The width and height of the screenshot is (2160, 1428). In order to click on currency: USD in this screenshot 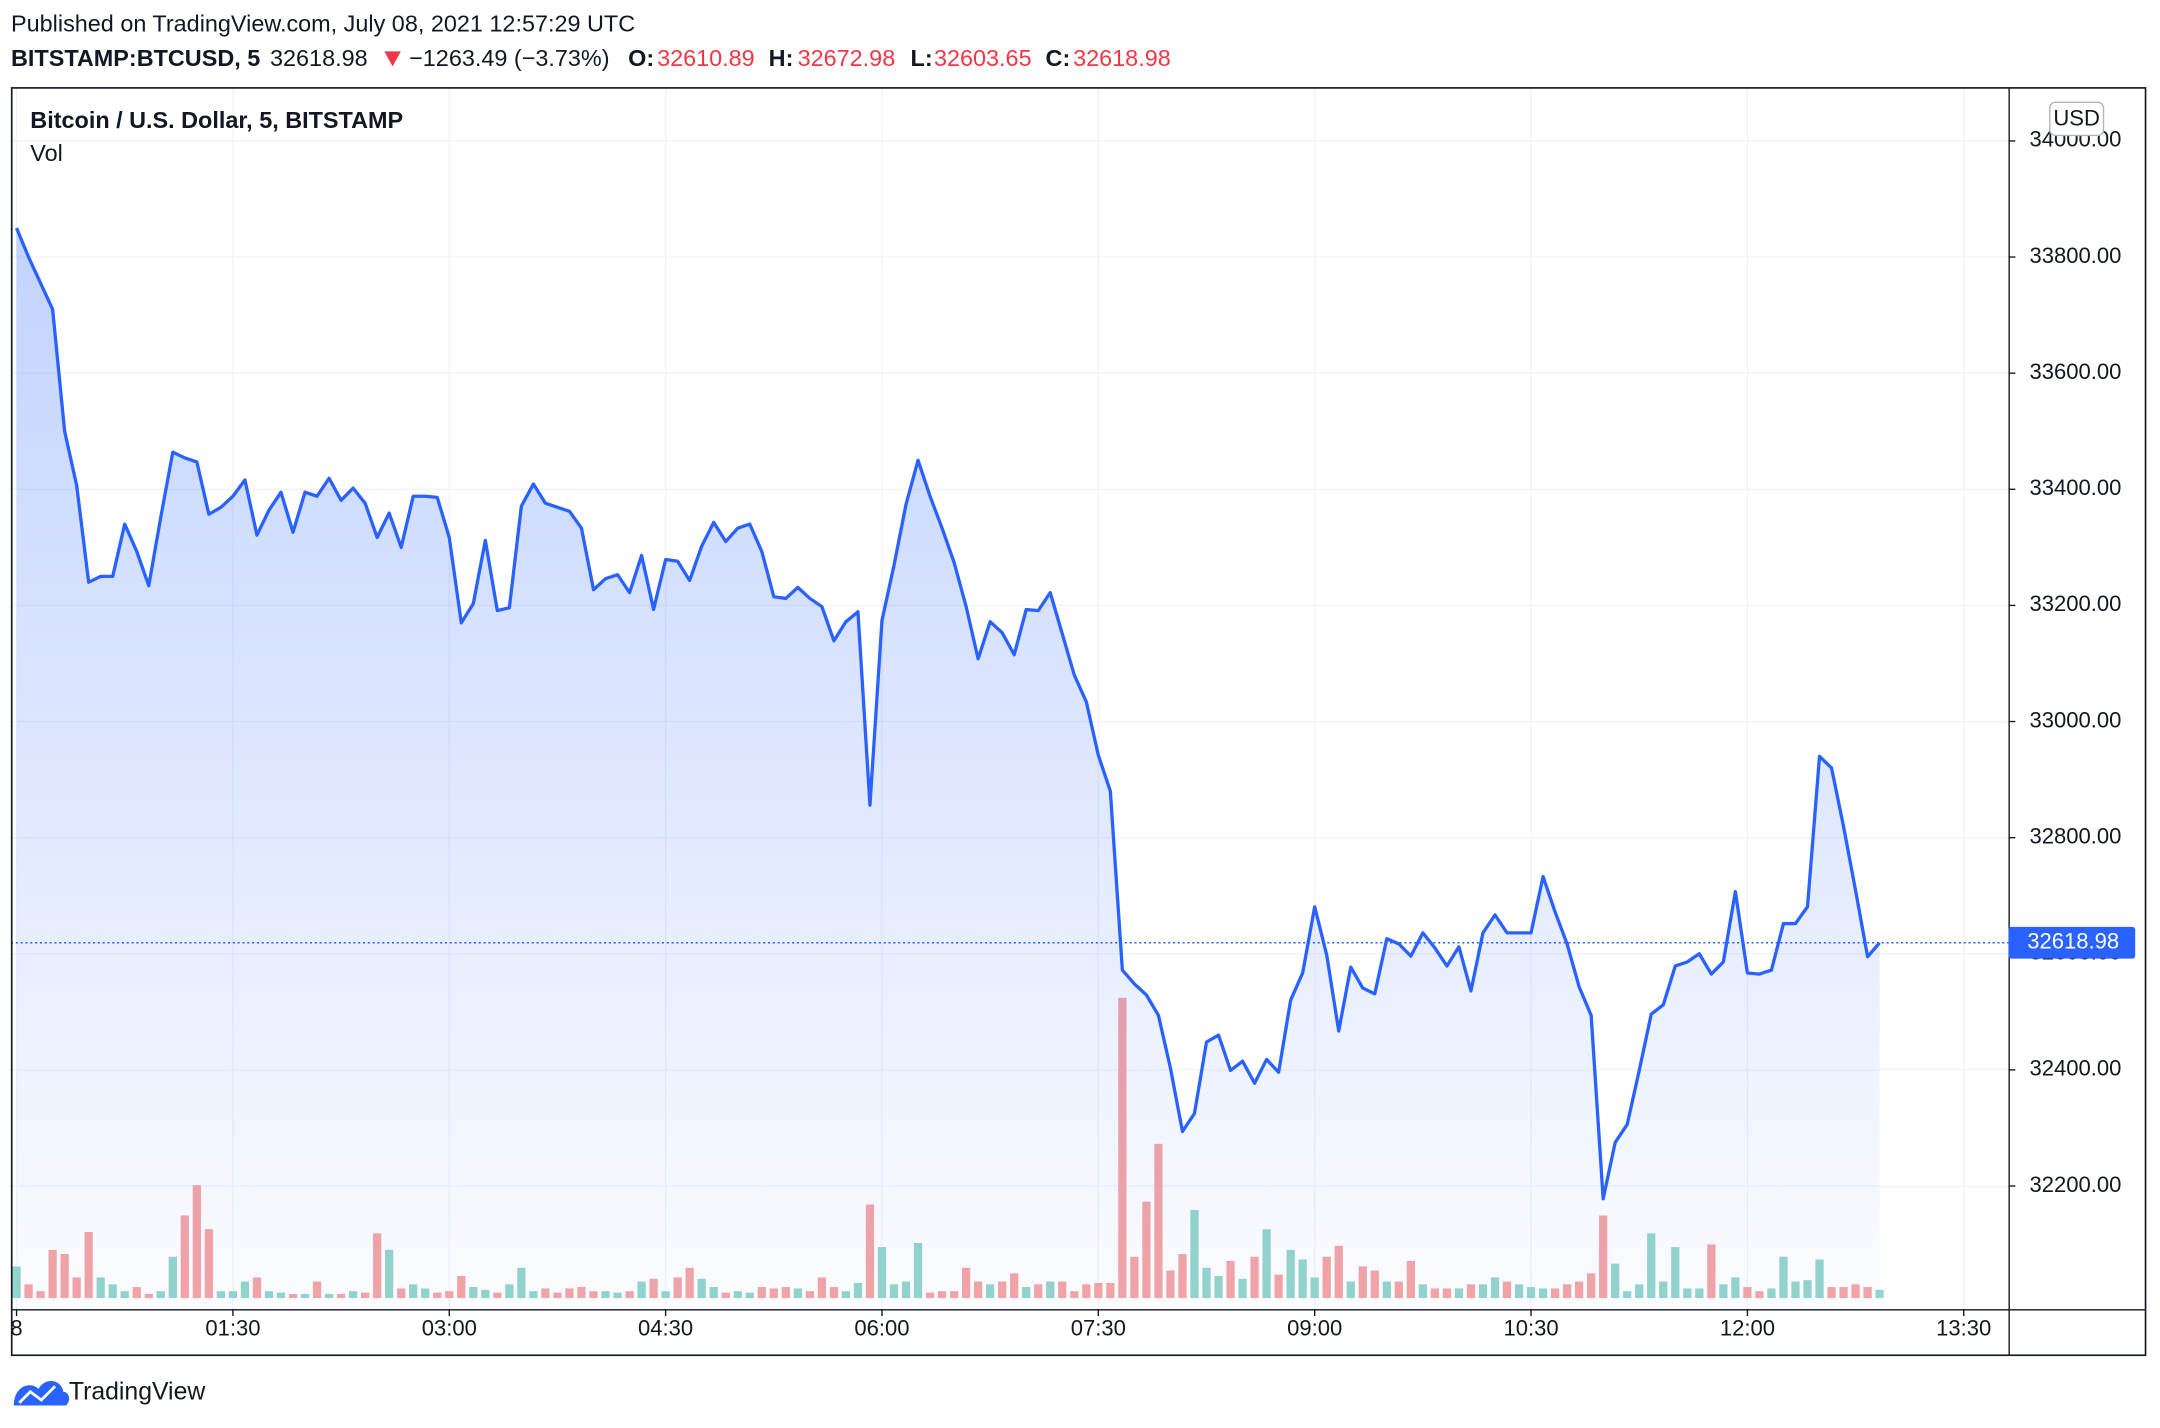, I will do `click(2076, 117)`.